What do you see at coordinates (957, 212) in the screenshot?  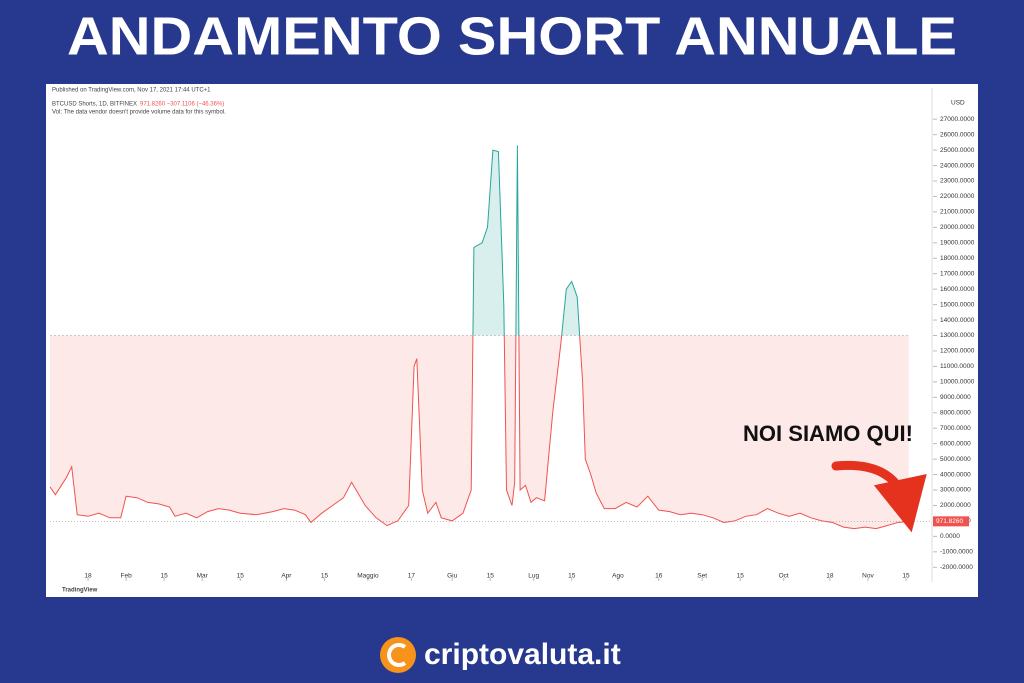 I see `y-tick-label: 21000.0000` at bounding box center [957, 212].